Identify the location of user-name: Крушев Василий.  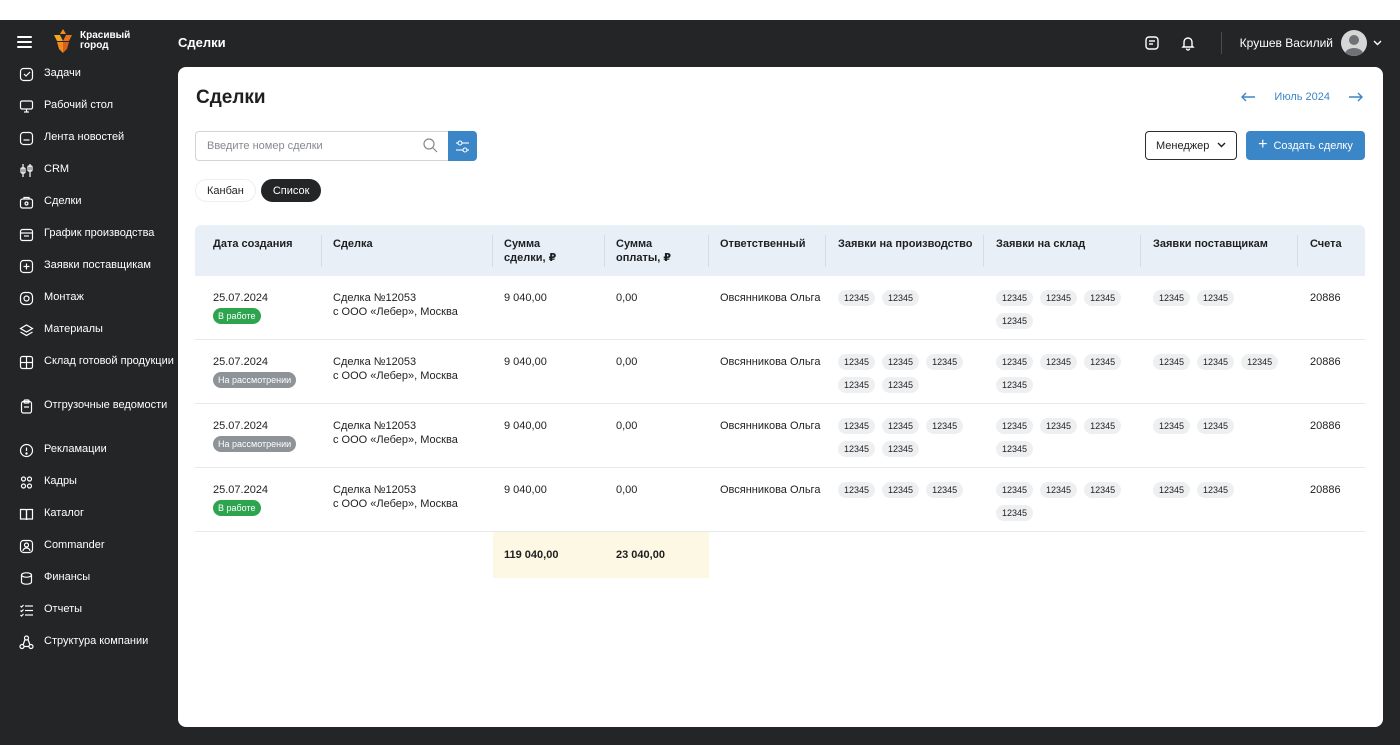
(1286, 43).